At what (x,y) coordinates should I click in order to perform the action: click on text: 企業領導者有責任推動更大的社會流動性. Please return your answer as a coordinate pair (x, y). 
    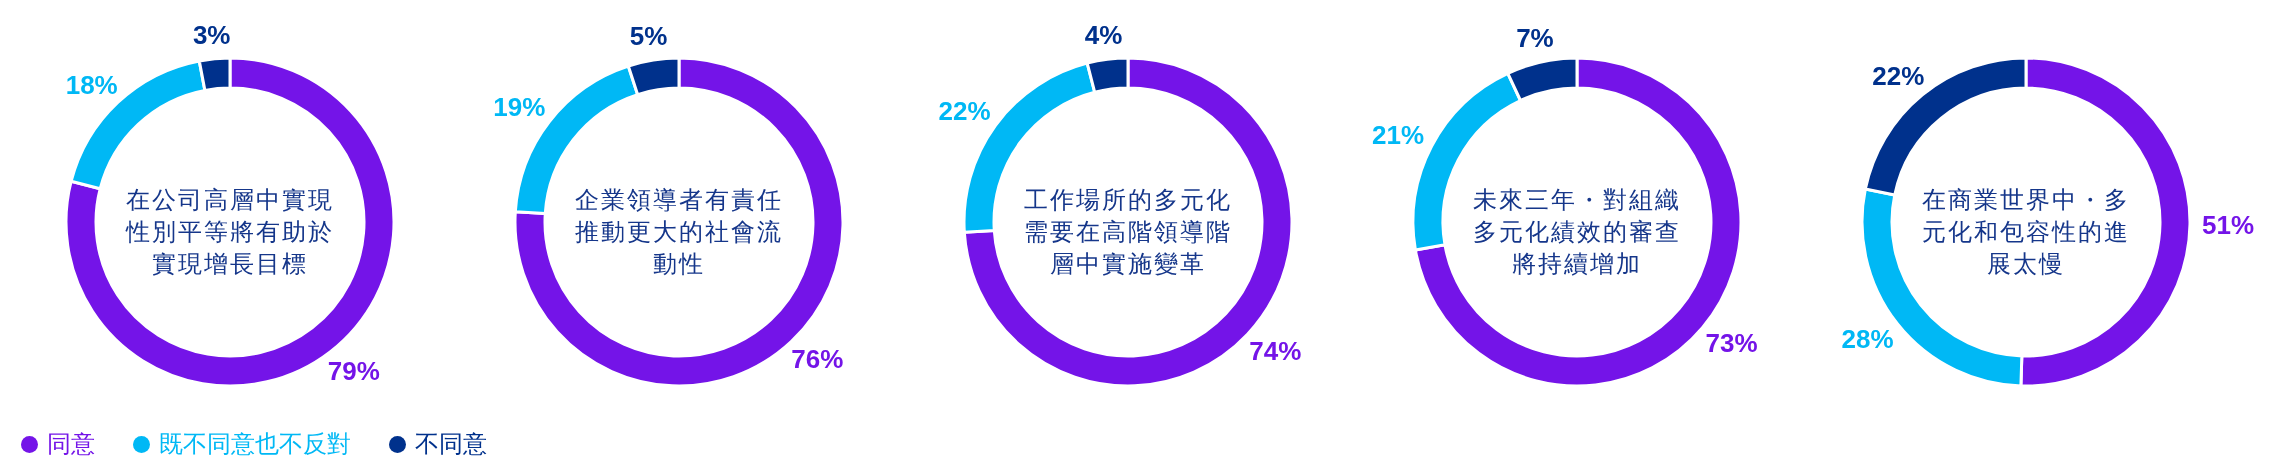
    Looking at the image, I should click on (679, 232).